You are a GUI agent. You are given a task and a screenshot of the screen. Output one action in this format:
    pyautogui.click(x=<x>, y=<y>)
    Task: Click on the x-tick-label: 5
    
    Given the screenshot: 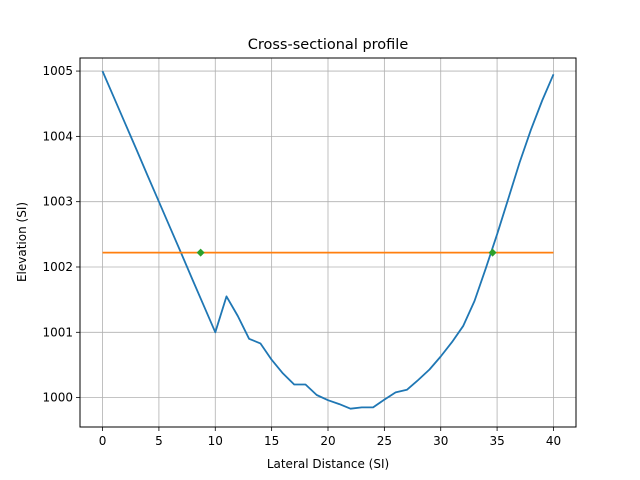 What is the action you would take?
    pyautogui.click(x=159, y=441)
    